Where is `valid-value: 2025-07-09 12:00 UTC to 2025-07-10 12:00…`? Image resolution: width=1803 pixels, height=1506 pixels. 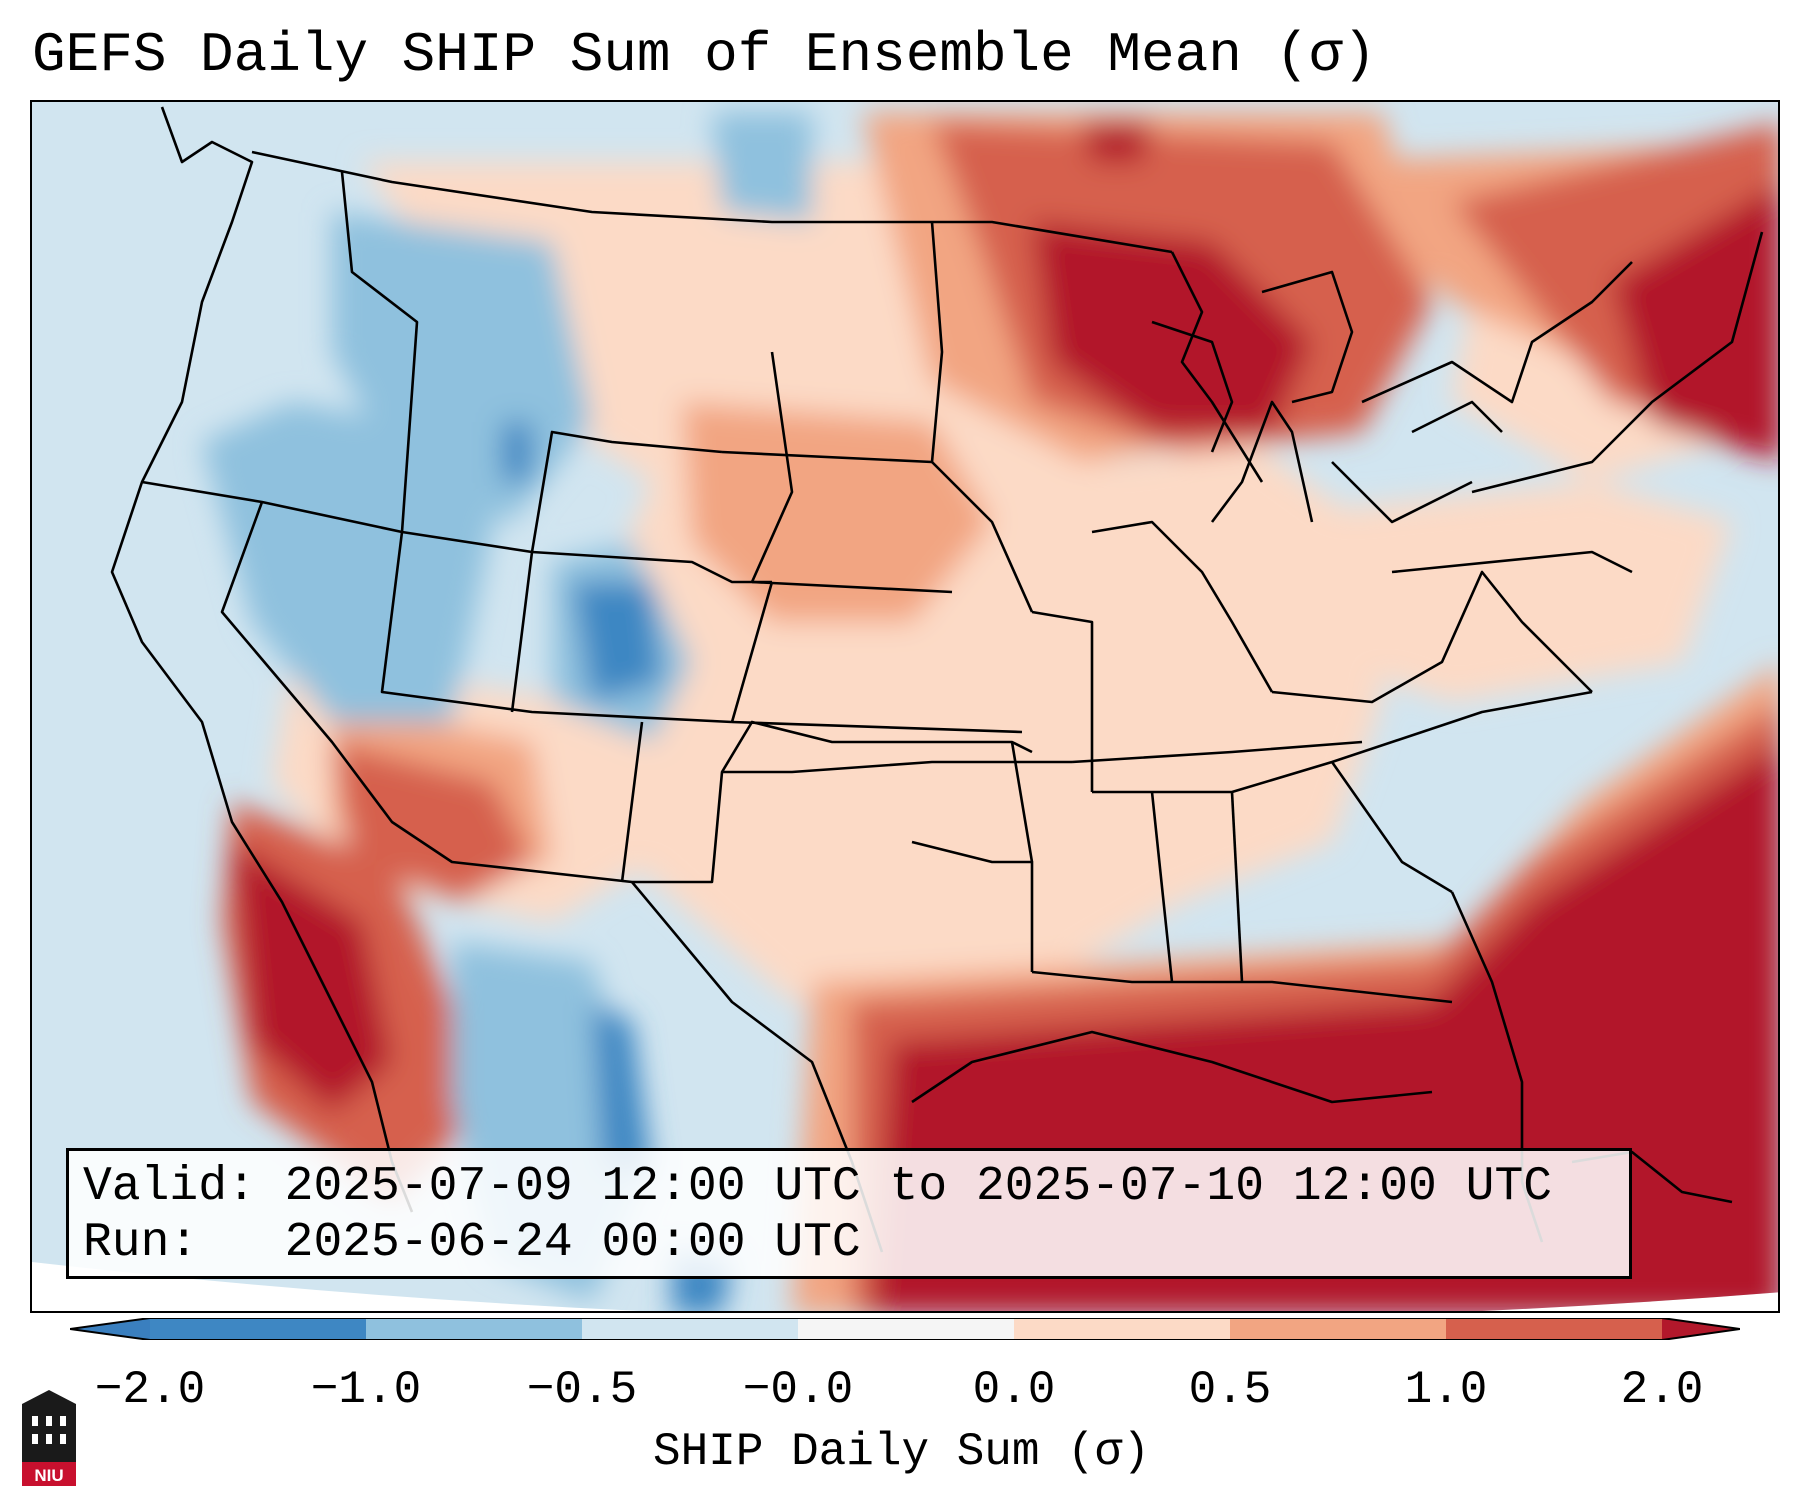
valid-value: 2025-07-09 12:00 UTC to 2025-07-10 12:00… is located at coordinates (918, 1187).